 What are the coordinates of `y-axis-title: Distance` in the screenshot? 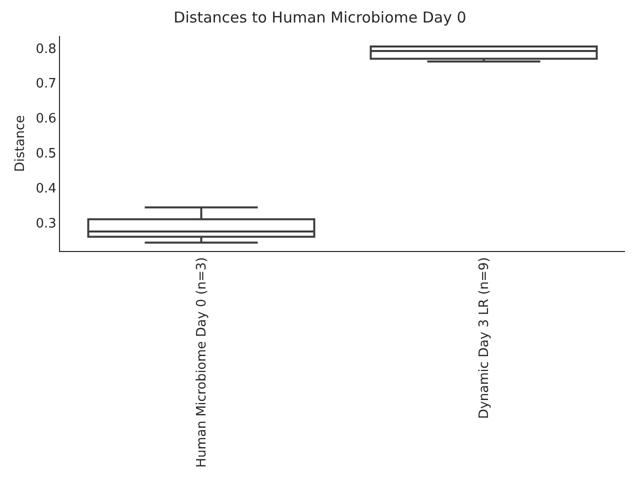 It's located at (20, 143).